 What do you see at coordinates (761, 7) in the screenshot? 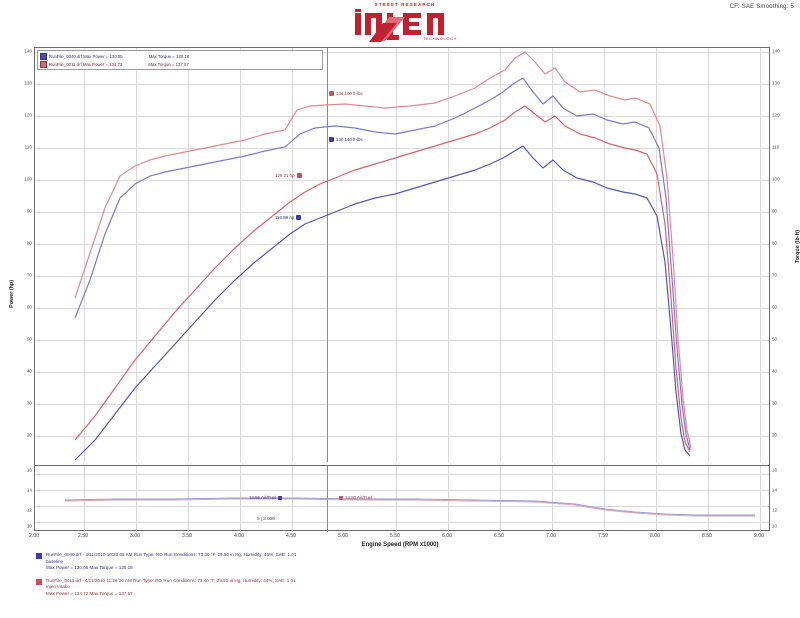
I see `cf-smoothing-note: CF: SAE Smoothing: 5` at bounding box center [761, 7].